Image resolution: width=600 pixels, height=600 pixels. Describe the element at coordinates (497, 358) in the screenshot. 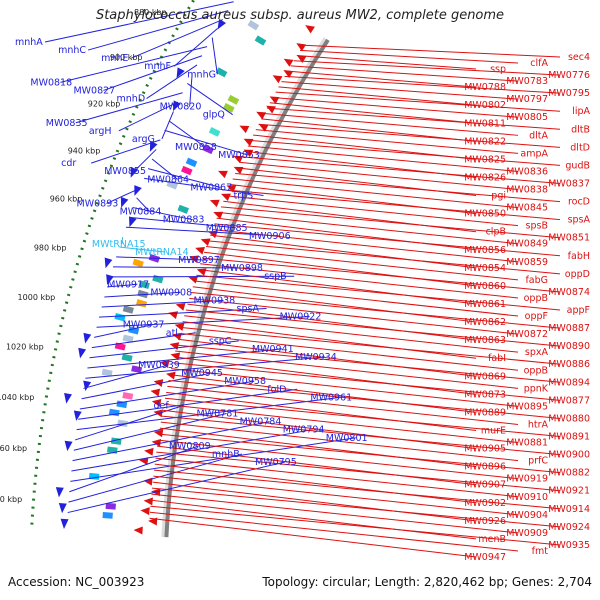

I see `gene-label: fabI` at that location.